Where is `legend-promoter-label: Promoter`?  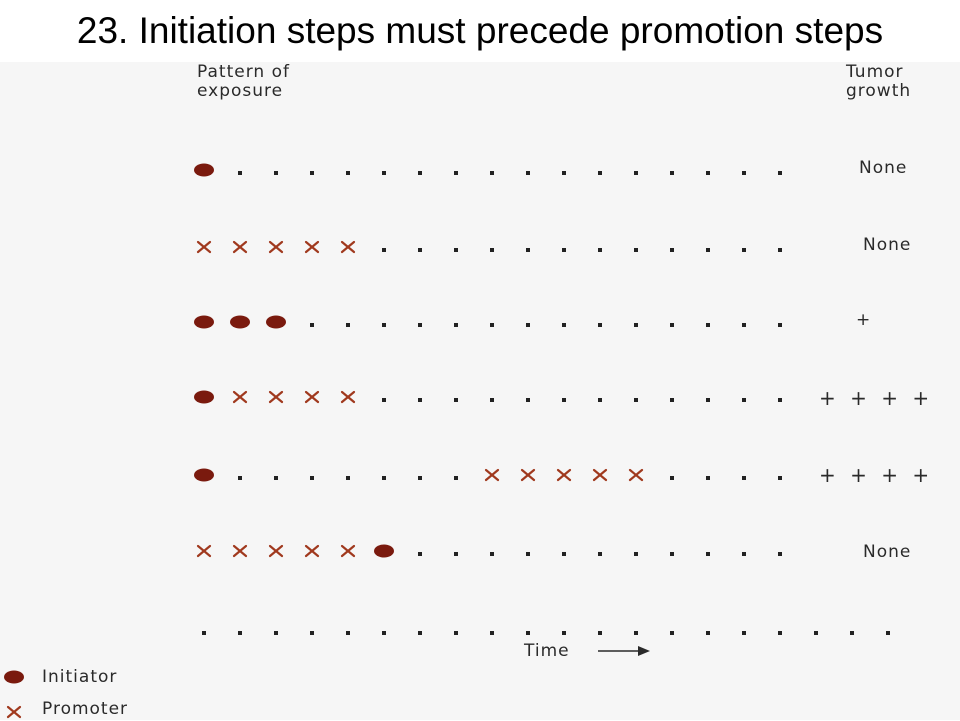
legend-promoter-label: Promoter is located at coordinates (85, 709).